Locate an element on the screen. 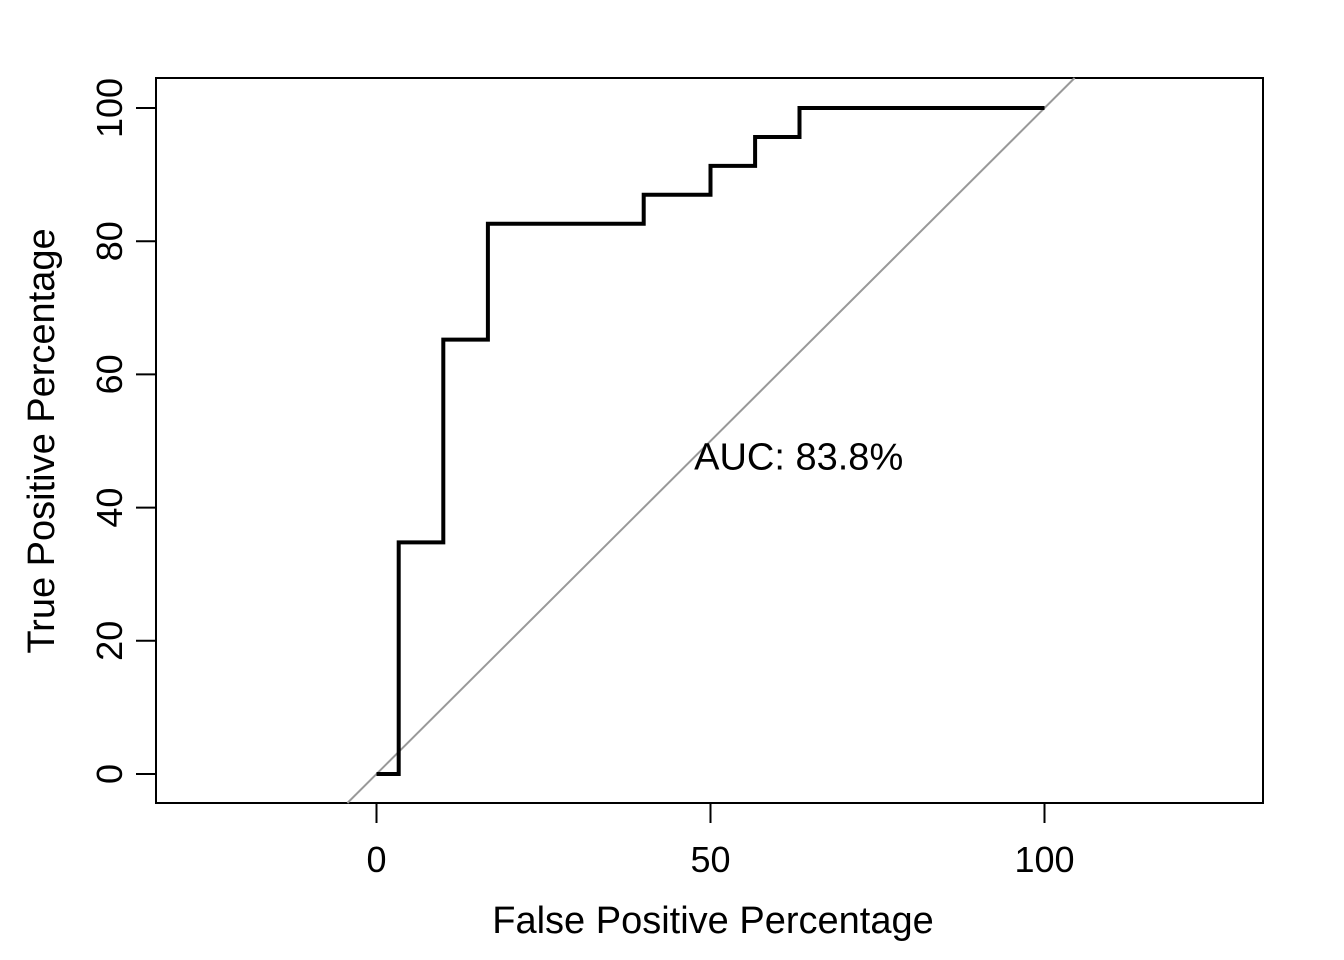 Image resolution: width=1344 pixels, height=960 pixels. y-tick-label: 20 is located at coordinates (109, 641).